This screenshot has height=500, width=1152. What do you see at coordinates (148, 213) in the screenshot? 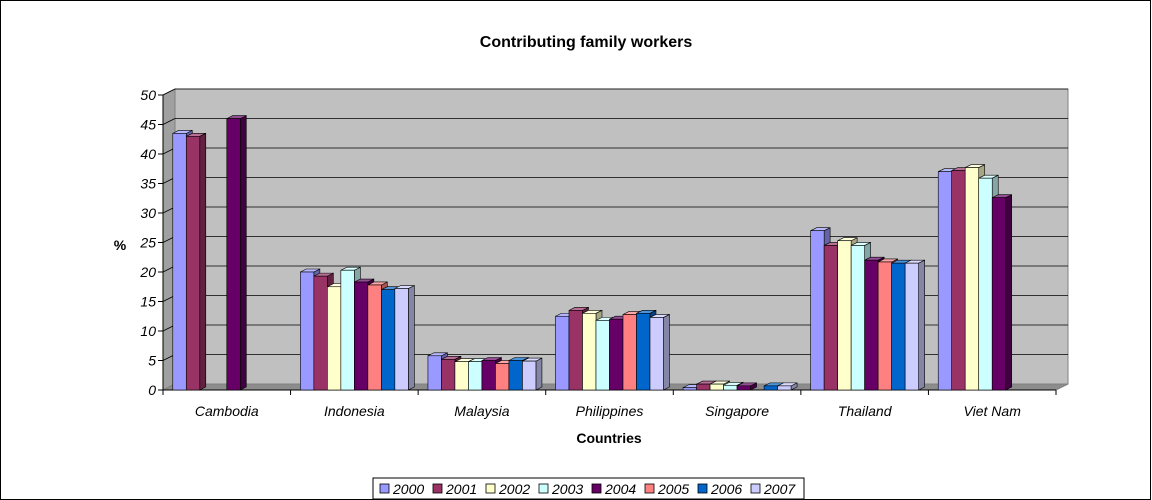
I see `y-tick-label: 30` at bounding box center [148, 213].